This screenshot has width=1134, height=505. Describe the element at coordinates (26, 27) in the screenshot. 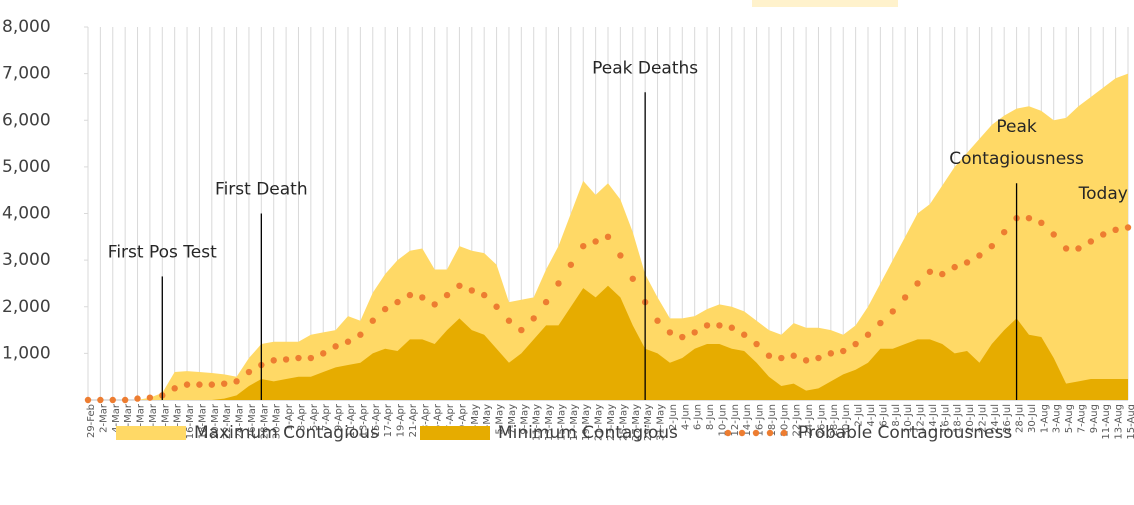

I see `y-tick-label: 8,000` at that location.